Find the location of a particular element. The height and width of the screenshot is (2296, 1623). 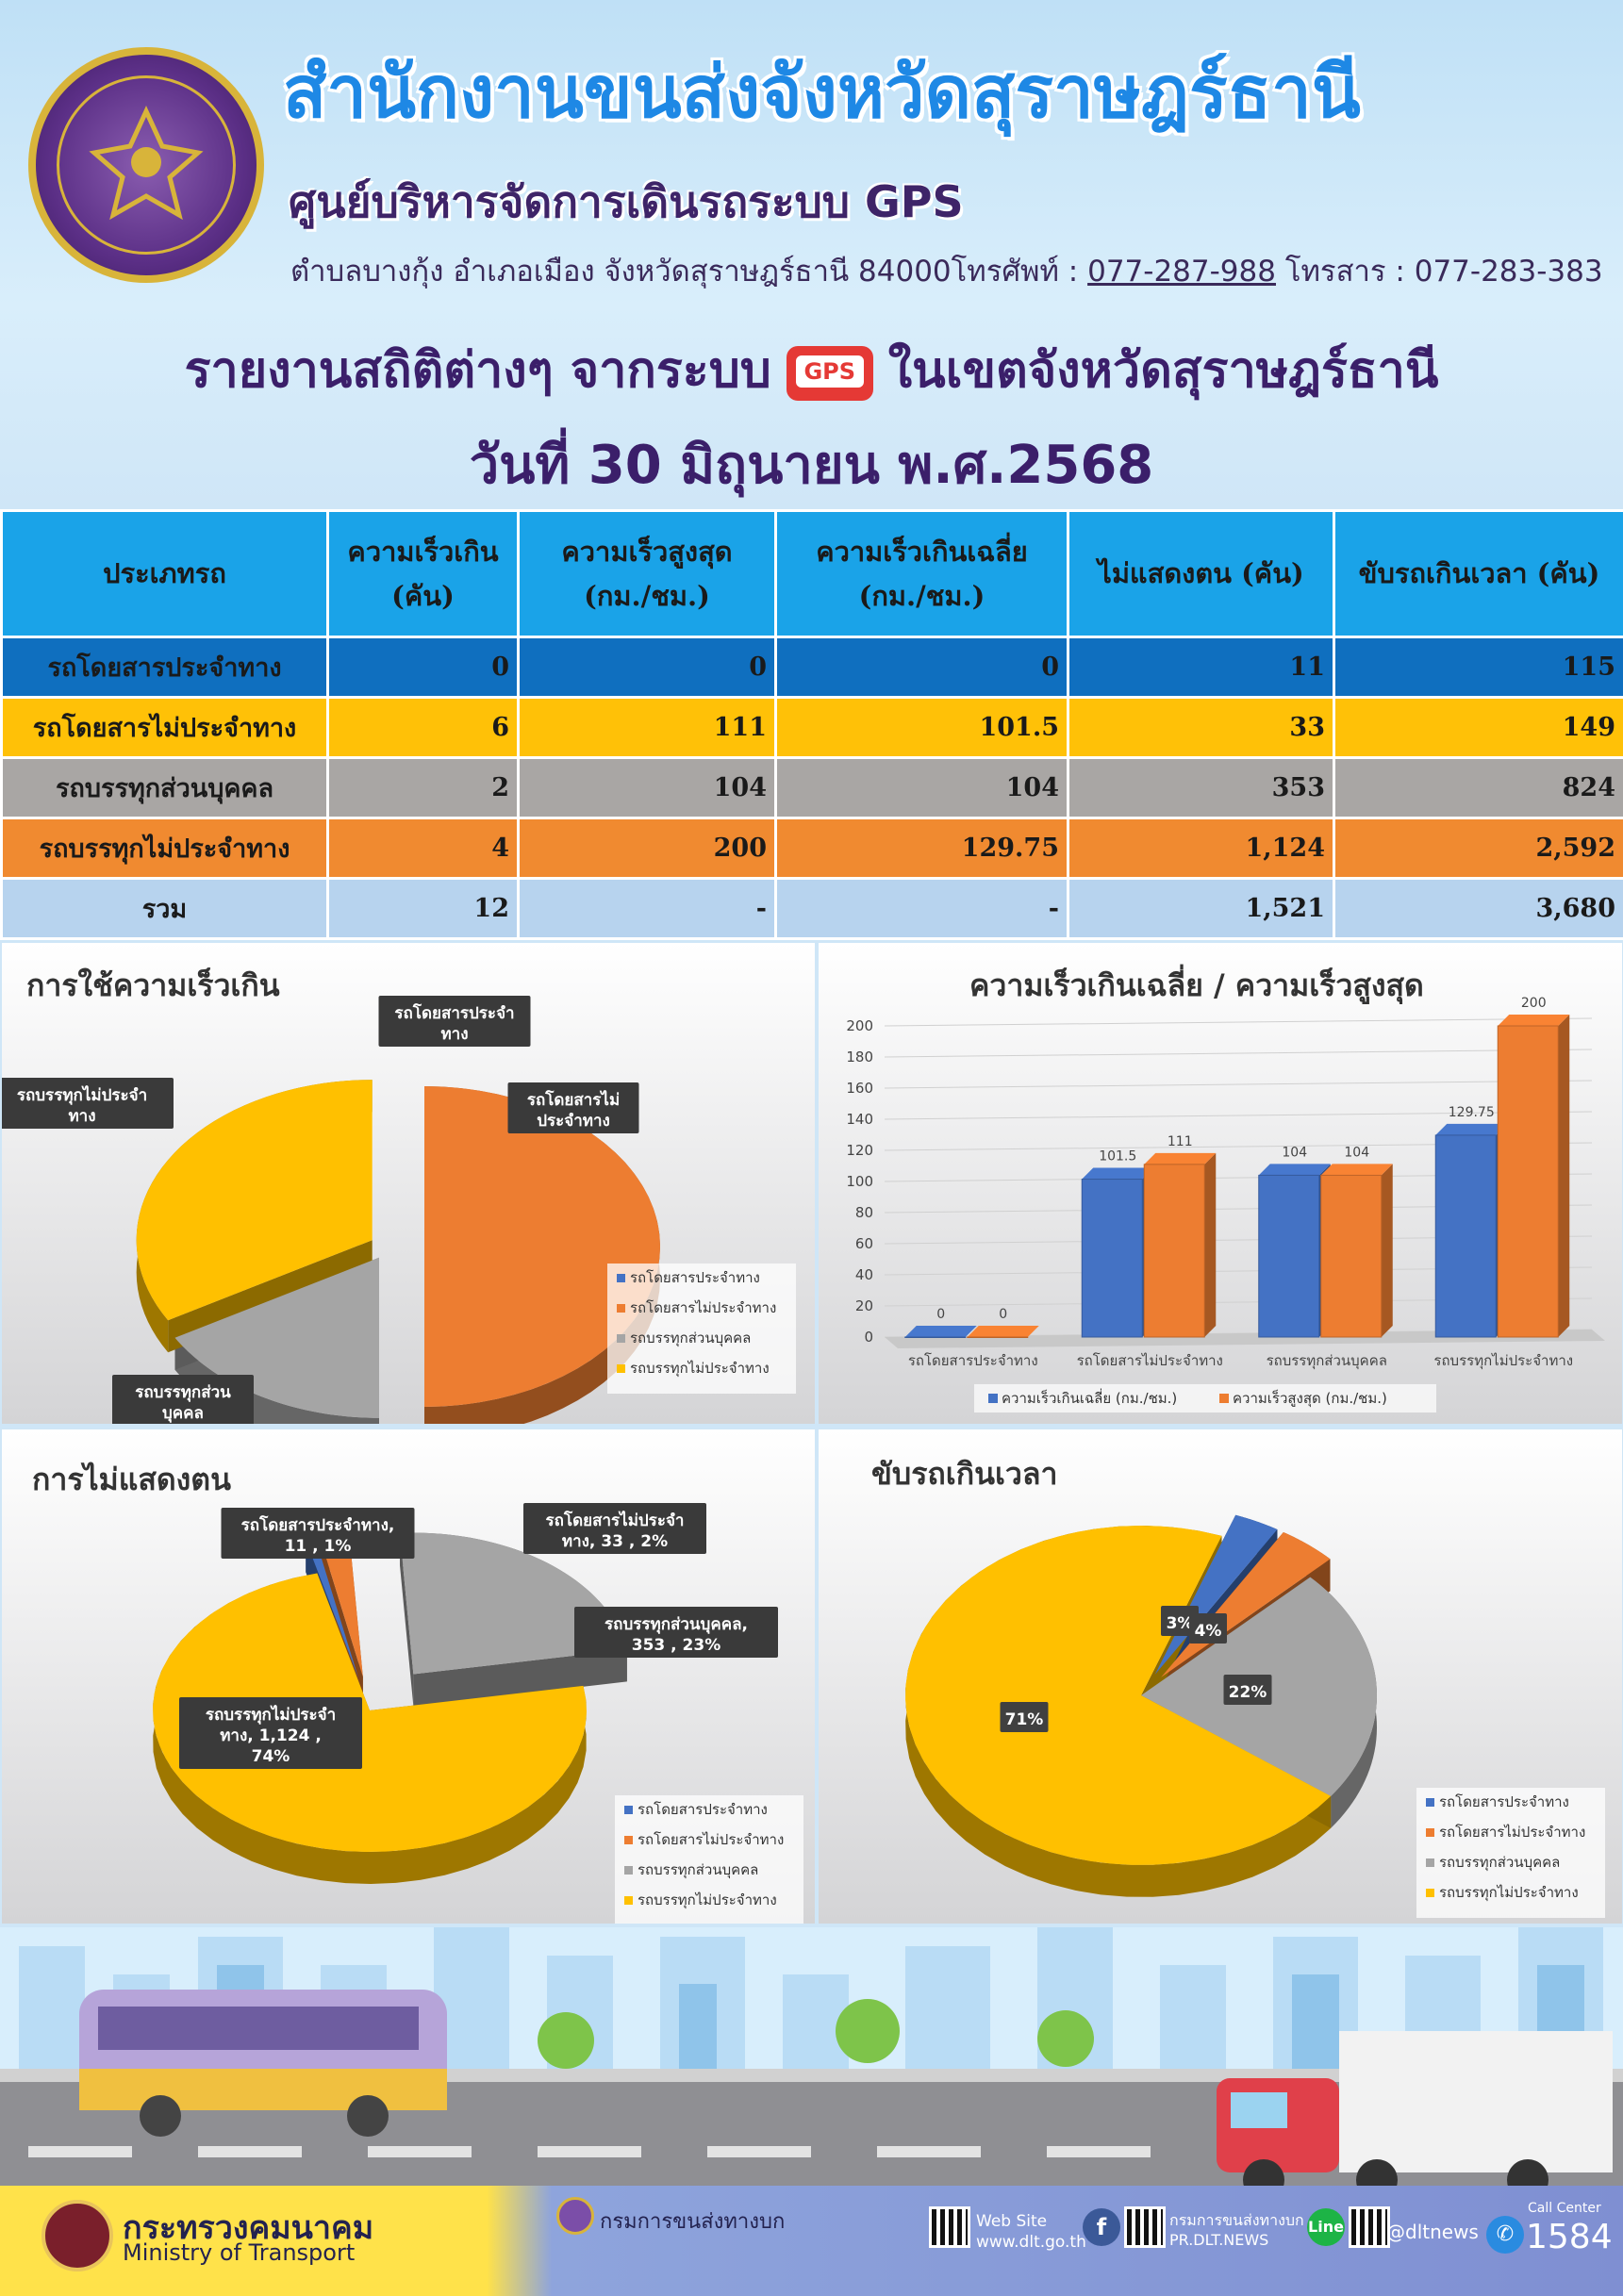

slice-callout: รถโดยสารประจำทาง, 11 , 1% is located at coordinates (318, 1533).